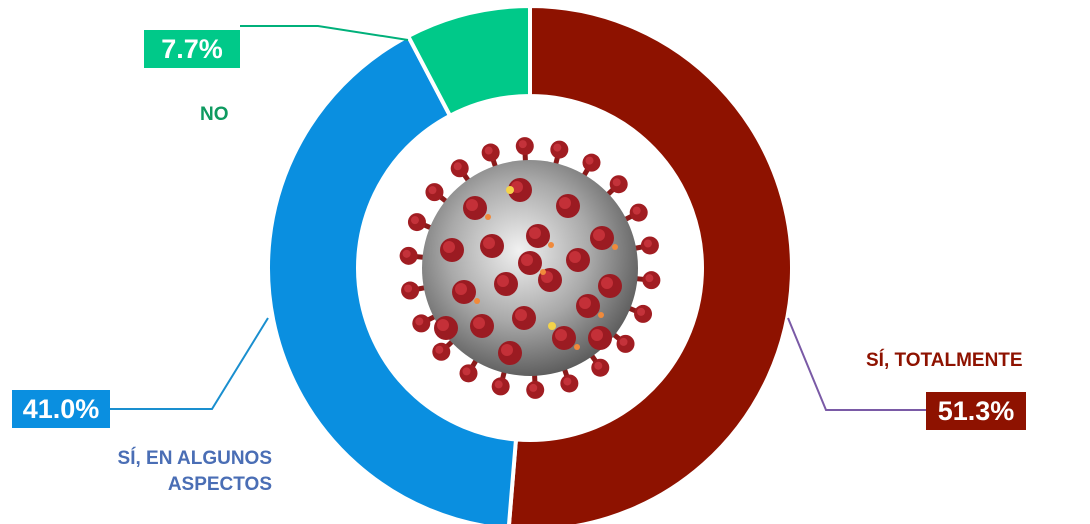 This screenshot has height=524, width=1090. What do you see at coordinates (61, 409) in the screenshot?
I see `value-label-si-en-algunos-aspectos: 41.0%` at bounding box center [61, 409].